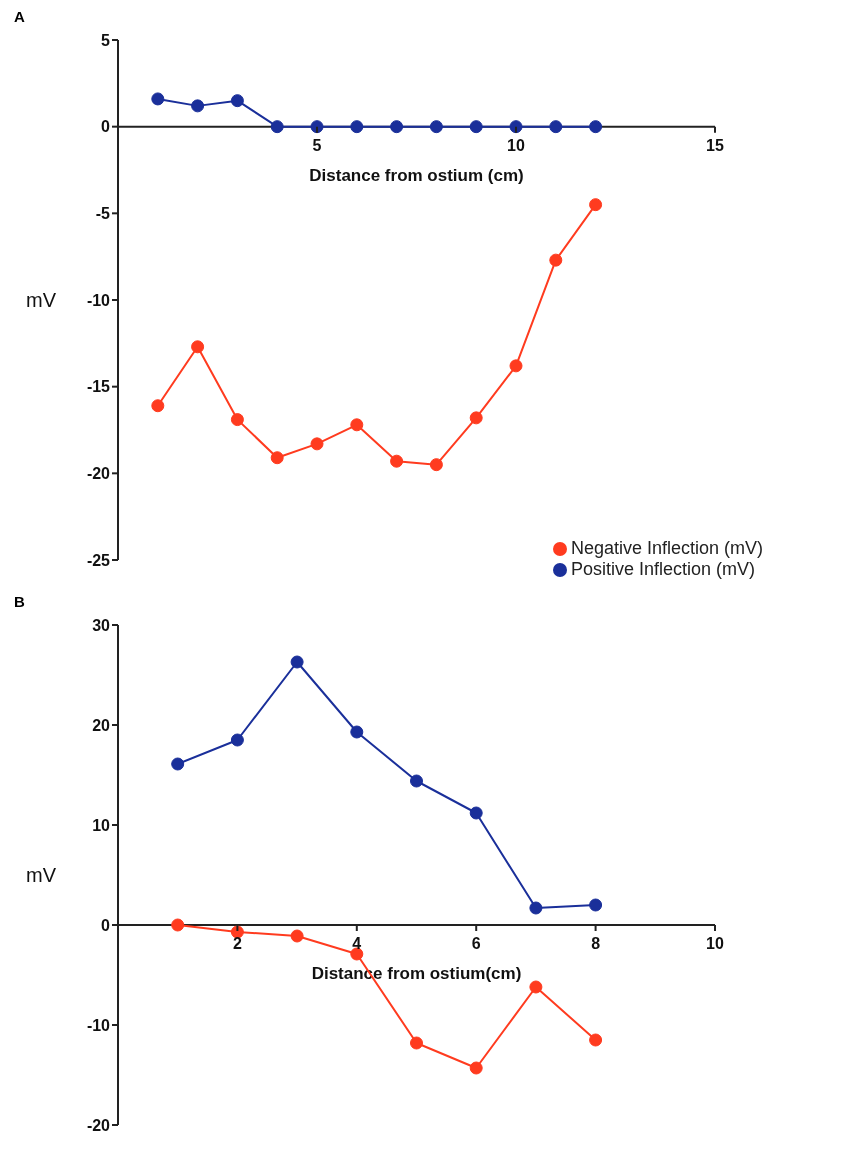 The image size is (857, 1171). What do you see at coordinates (19, 17) in the screenshot?
I see `chart-title: A` at bounding box center [19, 17].